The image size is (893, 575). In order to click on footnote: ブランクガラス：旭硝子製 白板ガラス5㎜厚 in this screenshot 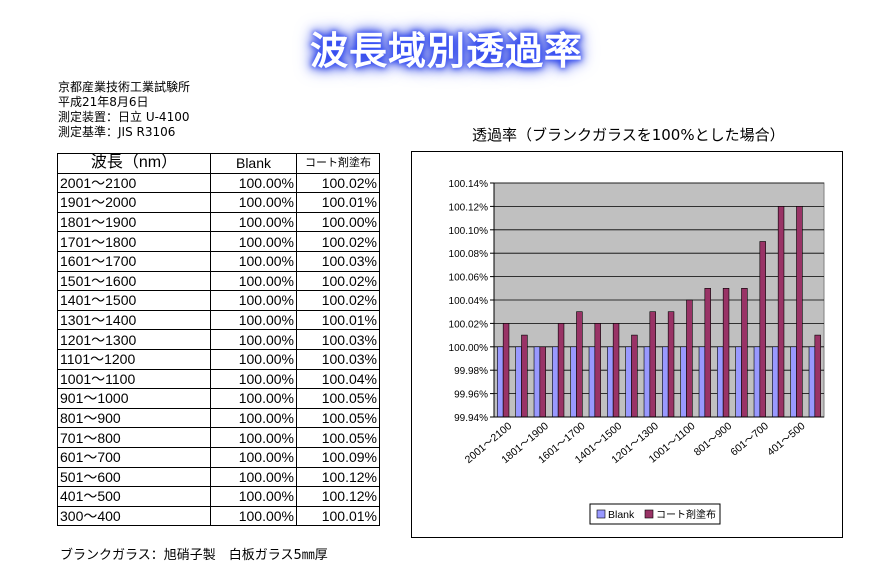, I will do `click(194, 555)`.